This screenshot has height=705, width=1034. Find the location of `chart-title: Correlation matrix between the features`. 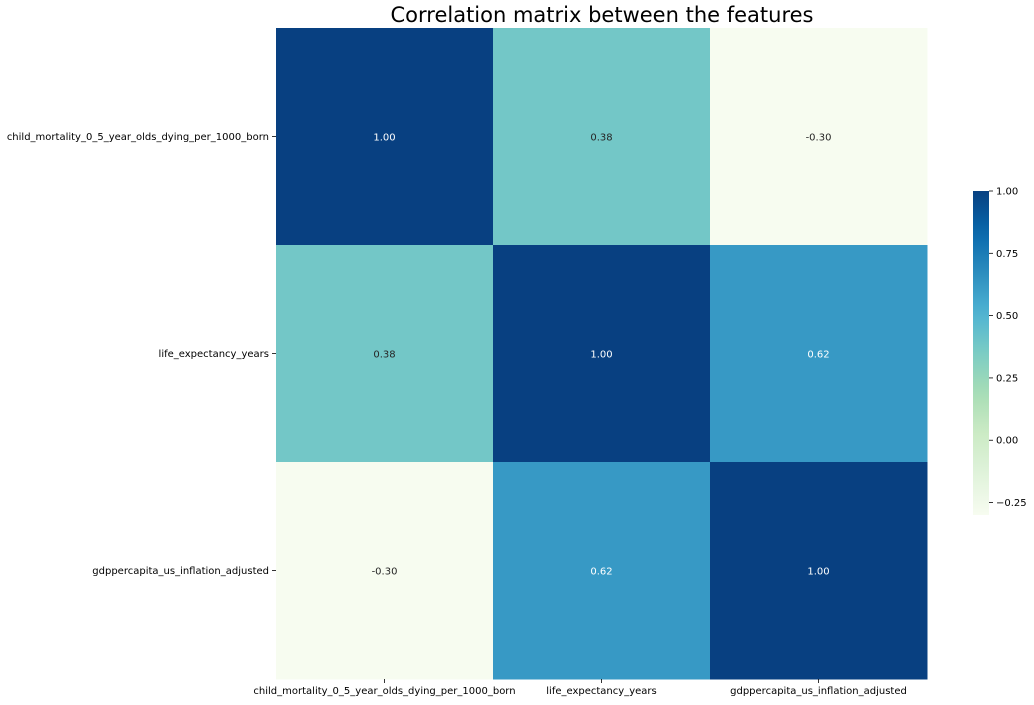

chart-title: Correlation matrix between the features is located at coordinates (602, 15).